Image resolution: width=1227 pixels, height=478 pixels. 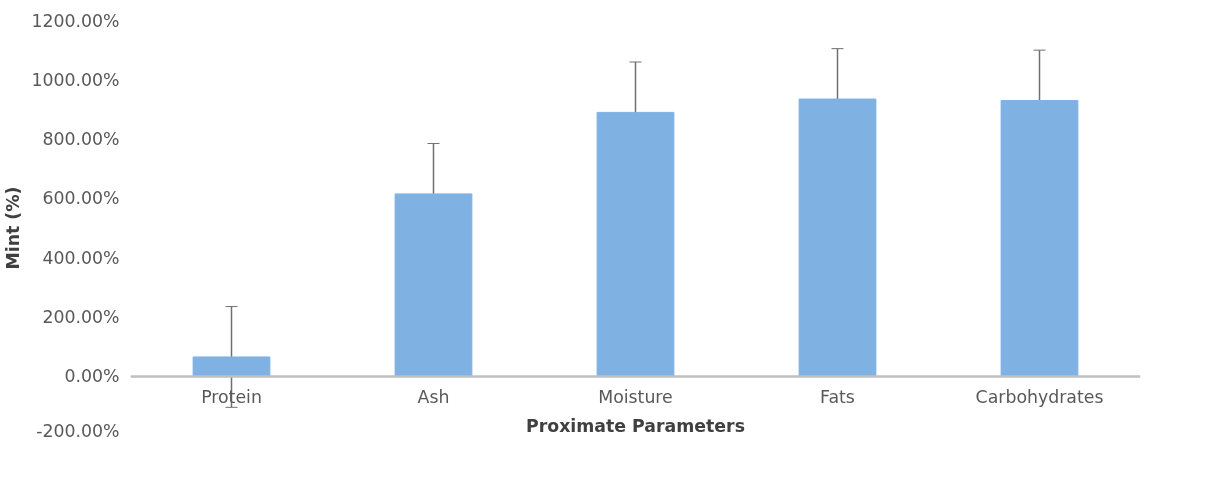 I want to click on x-tick-label: Ash, so click(x=433, y=397).